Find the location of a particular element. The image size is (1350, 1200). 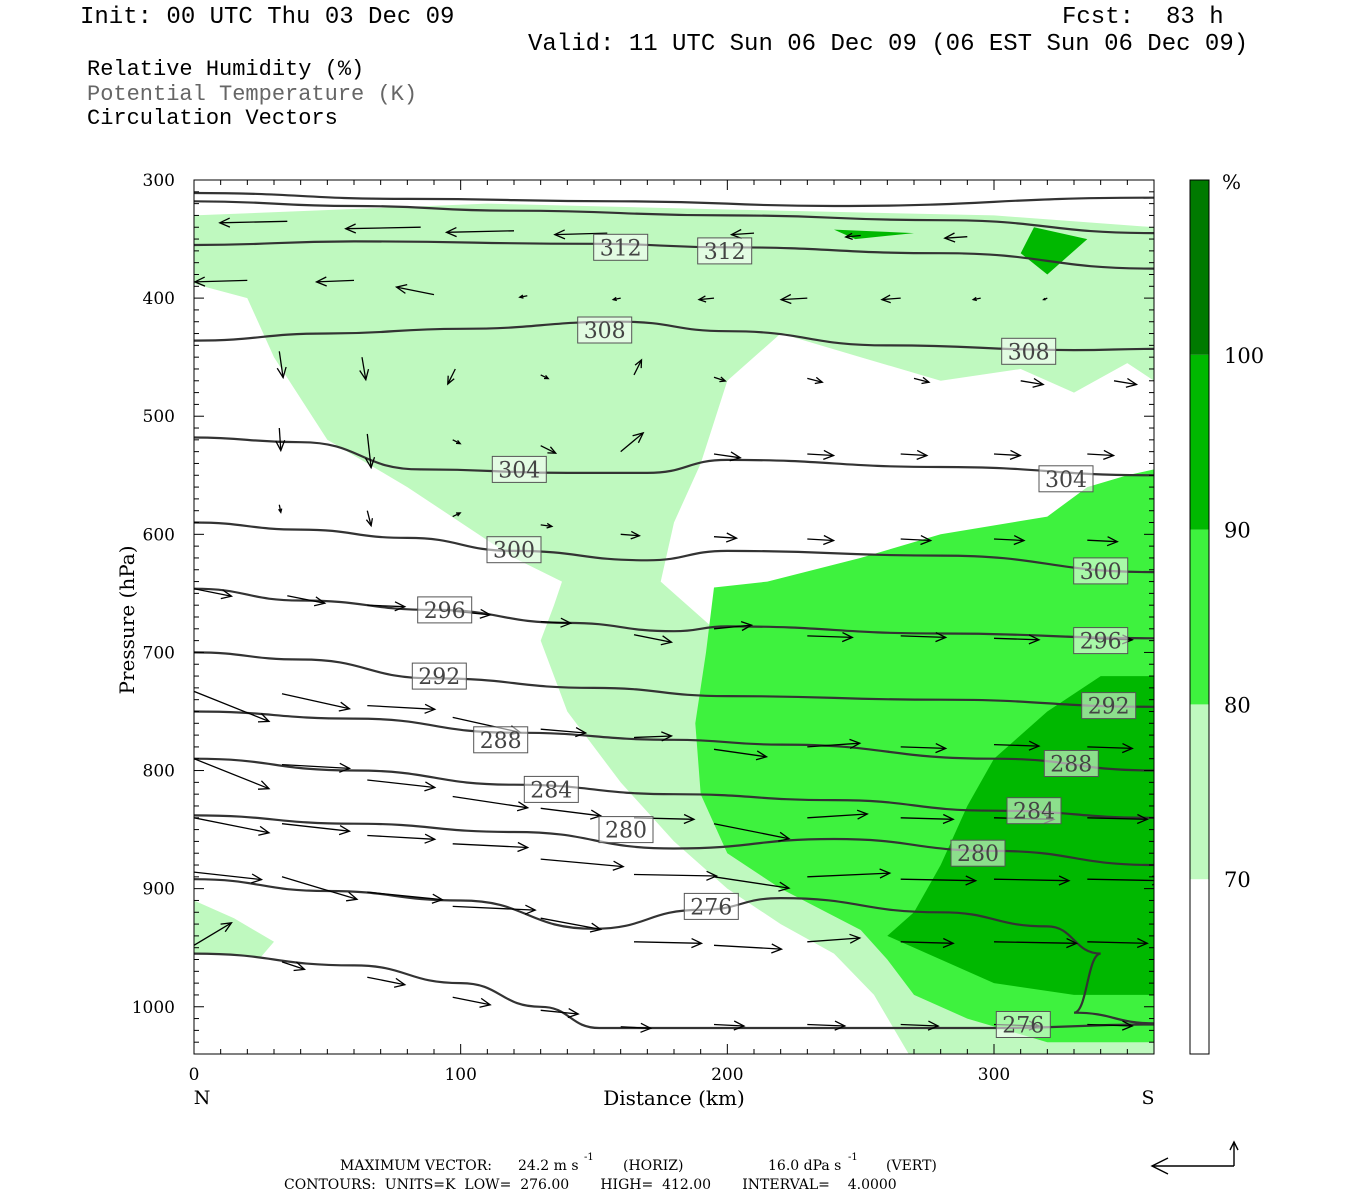

colorbar-level-label: 80 is located at coordinates (1237, 705).